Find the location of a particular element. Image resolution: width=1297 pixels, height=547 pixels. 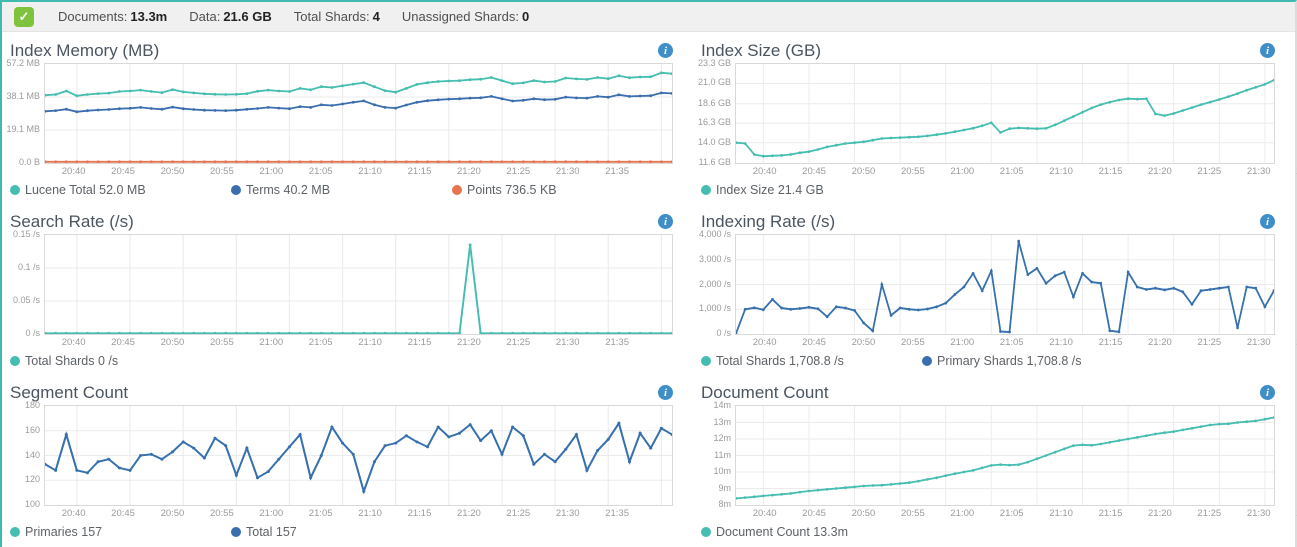

x-axis-label: 21:00 is located at coordinates (962, 171).